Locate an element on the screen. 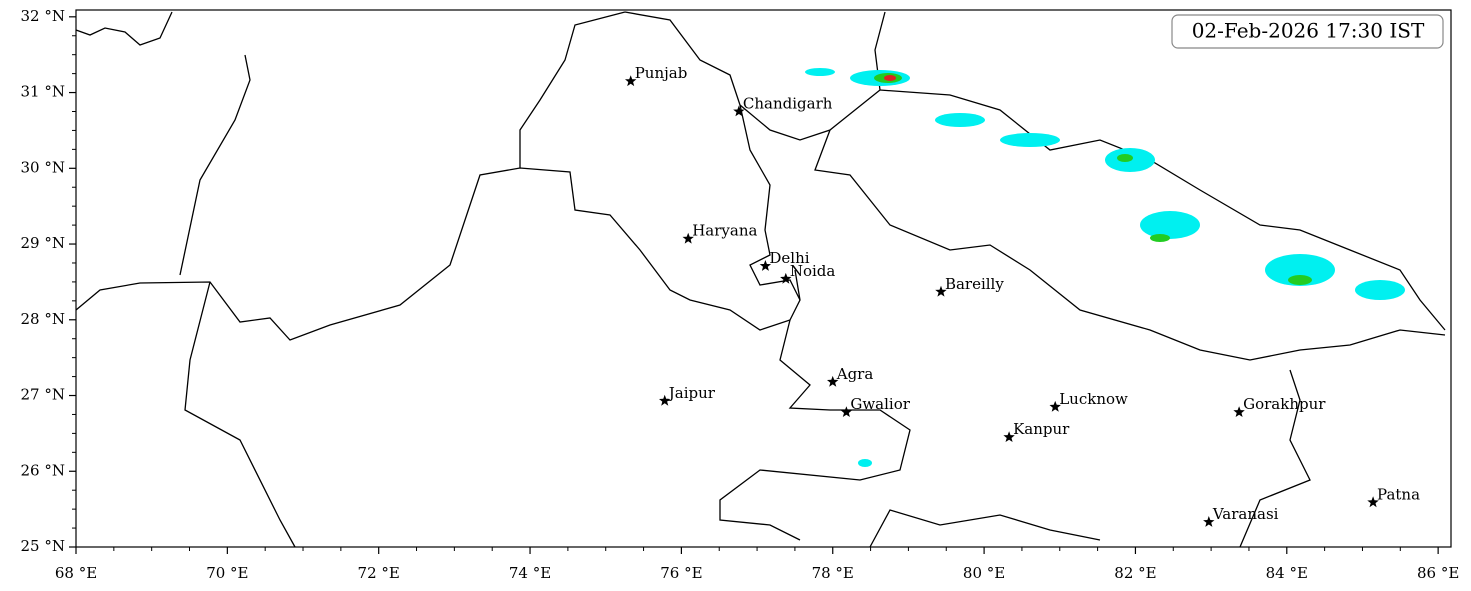 This screenshot has width=1471, height=591. y-tick-label: 31 °N is located at coordinates (43, 92).